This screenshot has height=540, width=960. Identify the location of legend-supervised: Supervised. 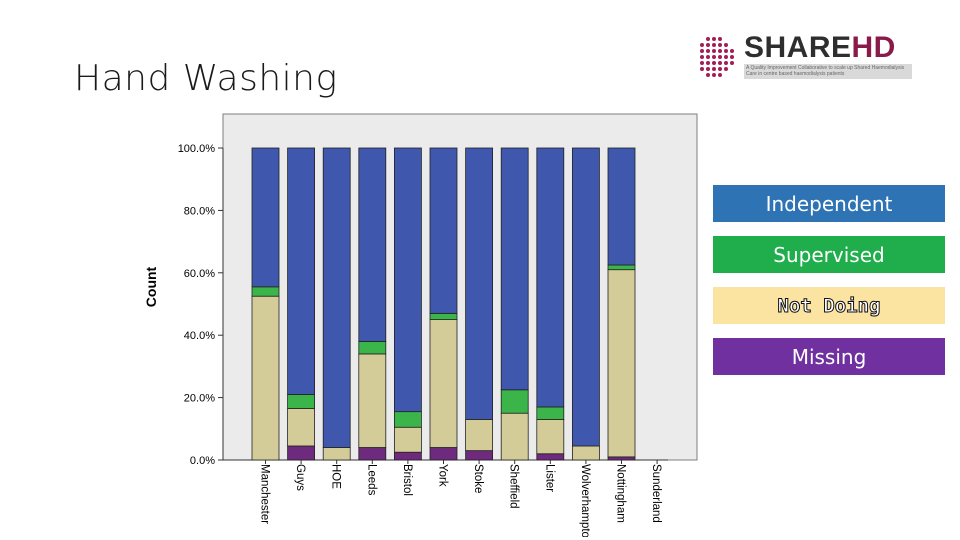
(829, 254).